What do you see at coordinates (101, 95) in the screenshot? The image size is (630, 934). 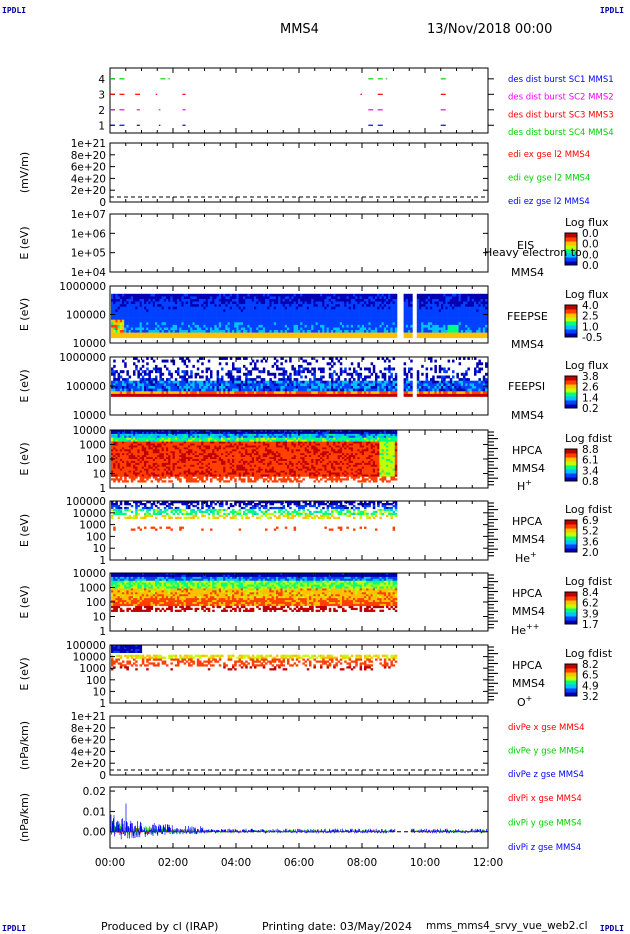 I see `burst-ytick-label: 3` at bounding box center [101, 95].